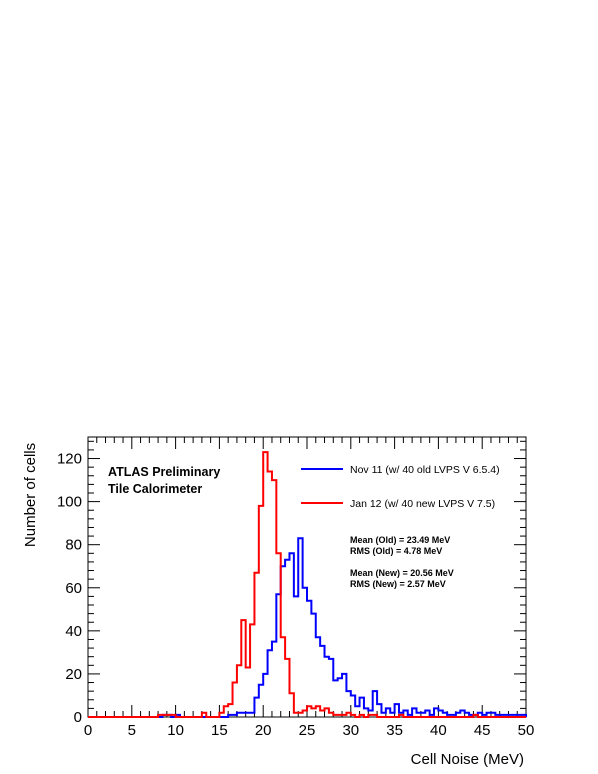 This screenshot has height=774, width=598. I want to click on y-tick-label: 40, so click(73, 631).